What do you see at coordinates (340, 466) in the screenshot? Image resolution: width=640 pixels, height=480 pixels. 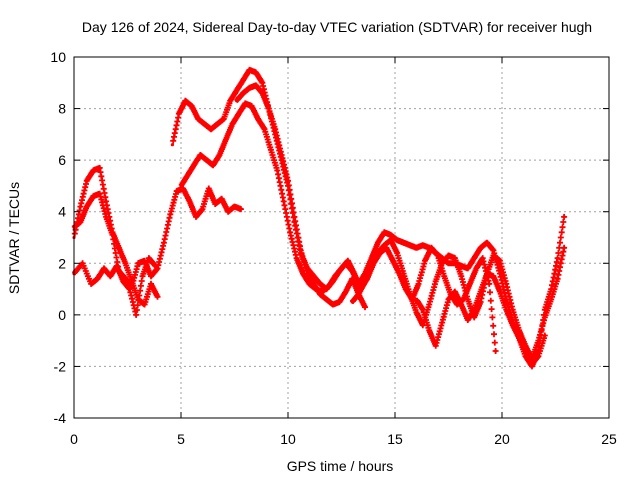 I see `x-axis-label: GPS time / hours` at bounding box center [340, 466].